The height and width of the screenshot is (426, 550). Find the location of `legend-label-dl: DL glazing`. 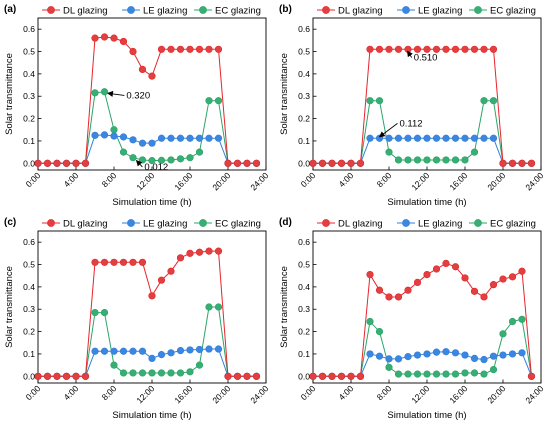

legend-label-dl: DL glazing is located at coordinates (85, 11).